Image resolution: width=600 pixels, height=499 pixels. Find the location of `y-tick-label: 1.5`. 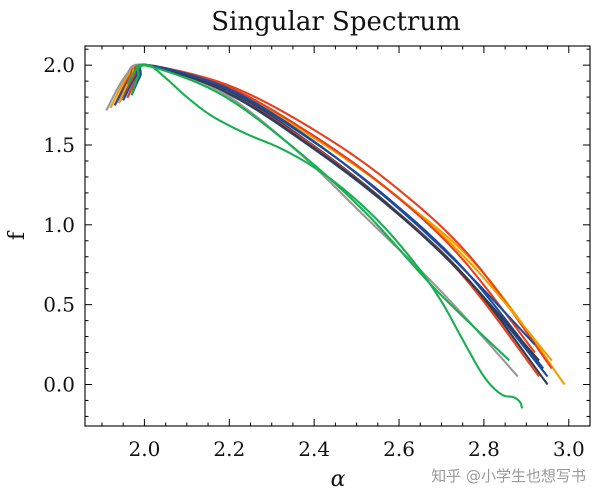

y-tick-label: 1.5 is located at coordinates (59, 145).